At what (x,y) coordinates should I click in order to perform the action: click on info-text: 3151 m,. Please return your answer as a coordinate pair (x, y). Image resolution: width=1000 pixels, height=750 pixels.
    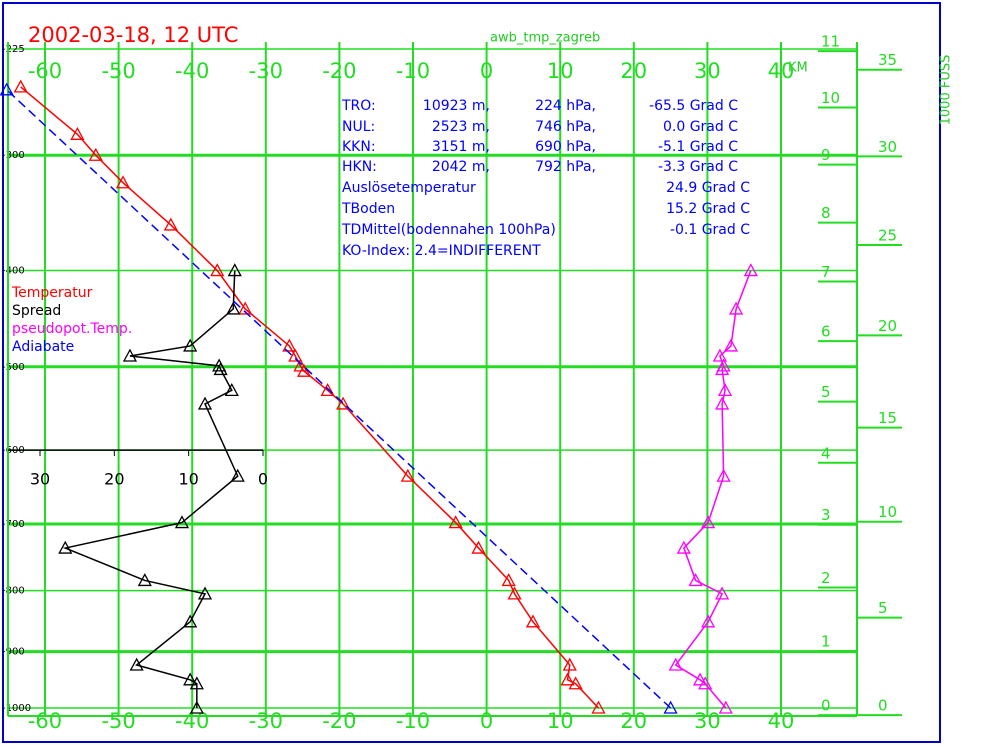
    Looking at the image, I should click on (461, 147).